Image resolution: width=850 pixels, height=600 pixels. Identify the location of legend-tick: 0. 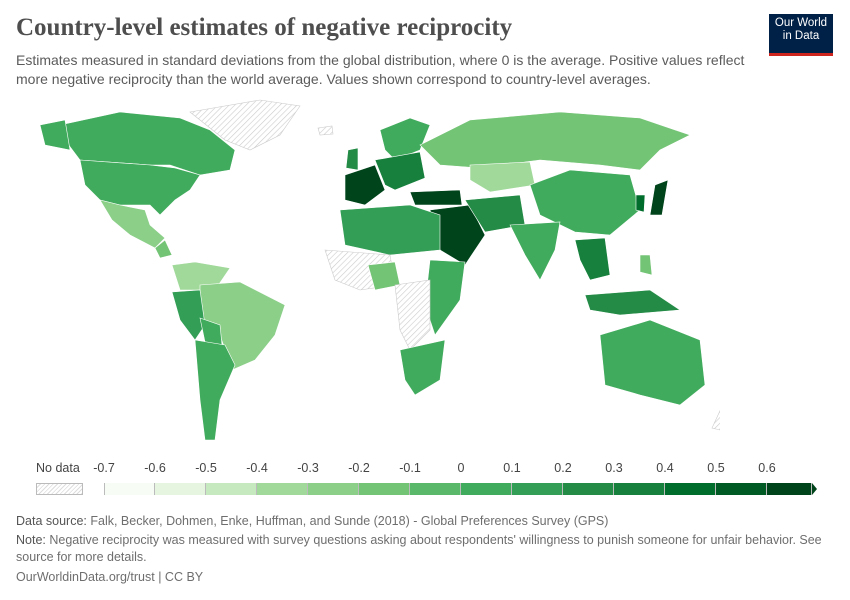
(461, 468).